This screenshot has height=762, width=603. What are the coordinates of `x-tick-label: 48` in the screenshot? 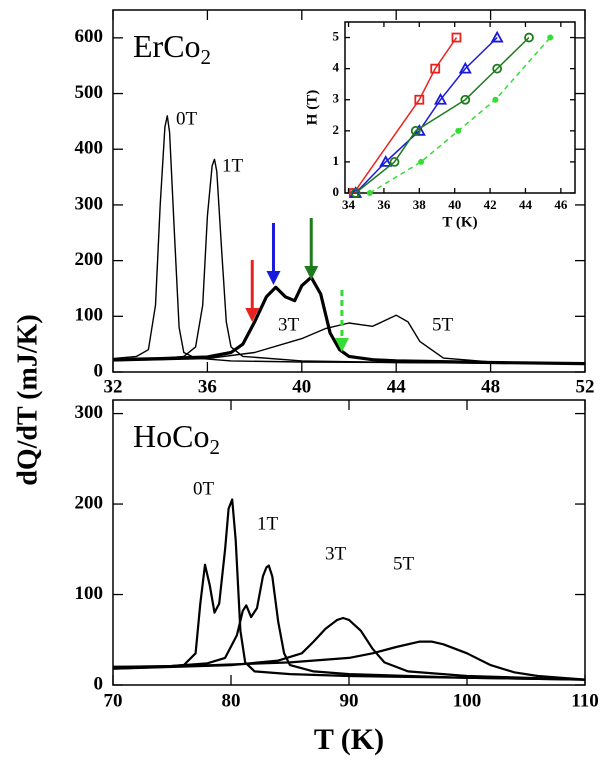 It's located at (490, 386).